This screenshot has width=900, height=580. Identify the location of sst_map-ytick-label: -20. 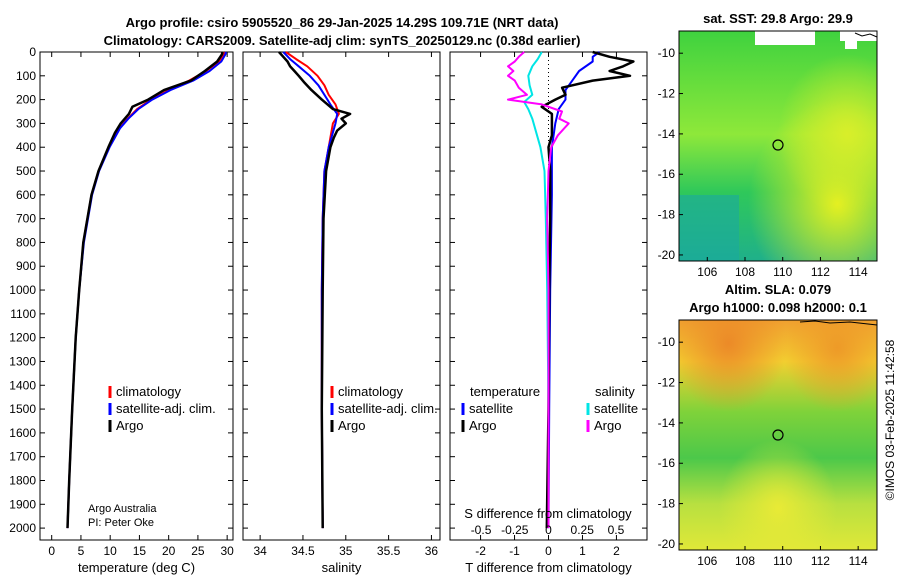
(667, 255).